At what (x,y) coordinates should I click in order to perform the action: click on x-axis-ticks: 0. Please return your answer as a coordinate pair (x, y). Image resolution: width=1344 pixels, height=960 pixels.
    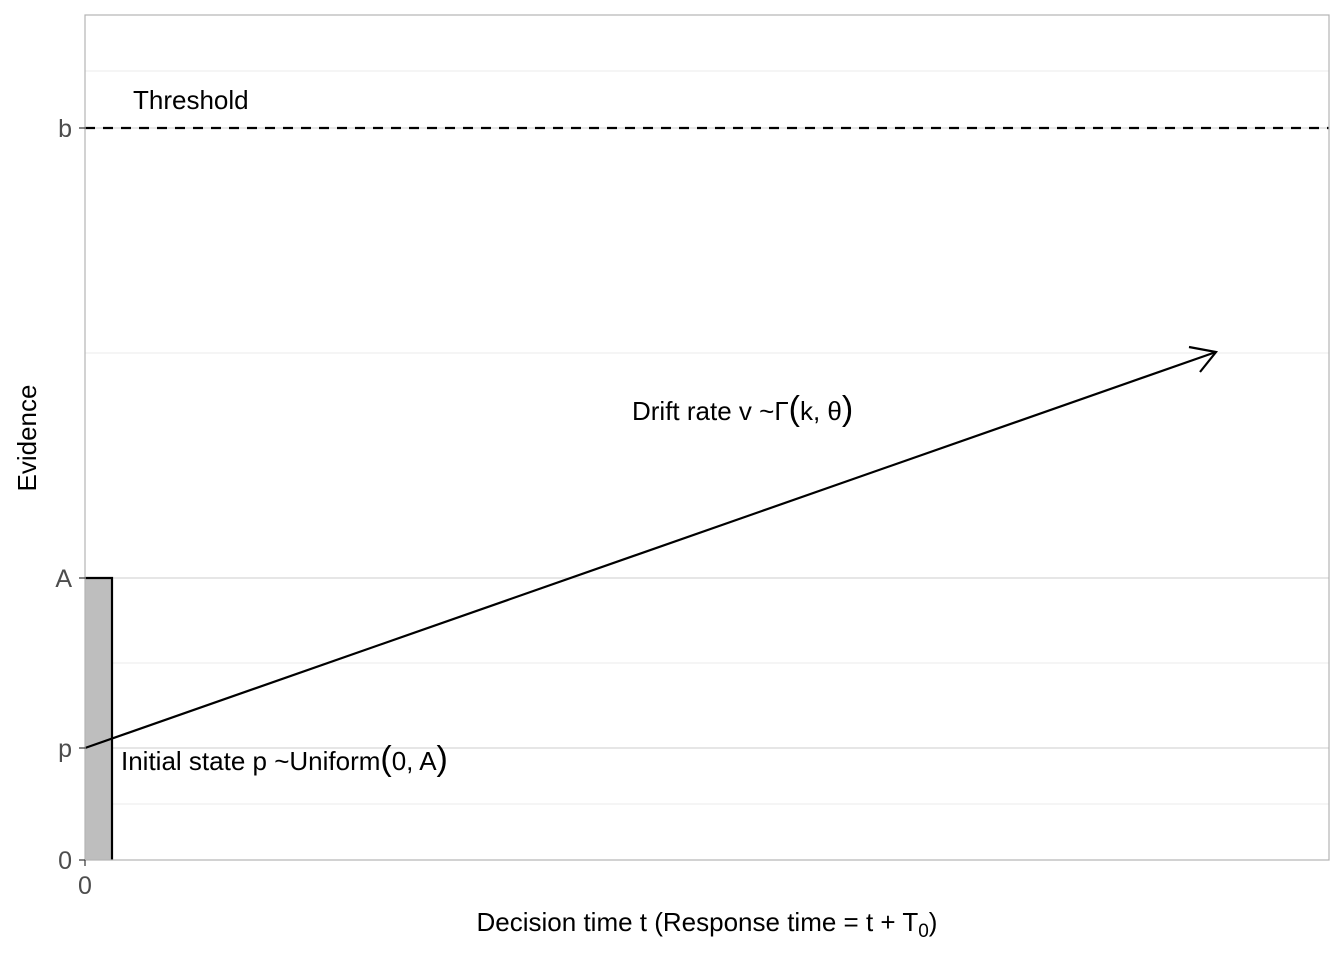
    Looking at the image, I should click on (85, 880).